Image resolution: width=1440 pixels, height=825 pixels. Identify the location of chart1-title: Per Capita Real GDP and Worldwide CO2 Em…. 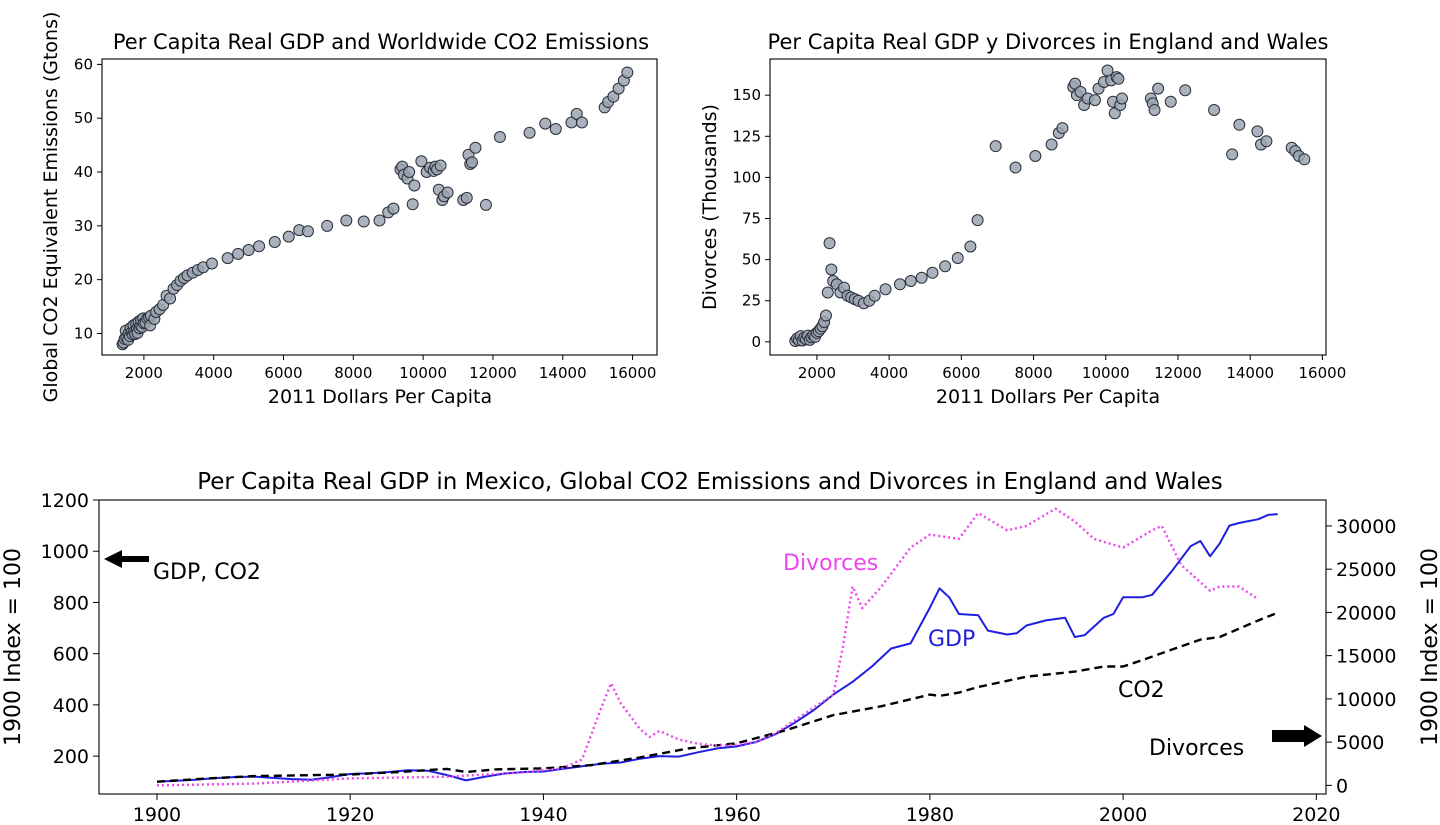
(381, 42).